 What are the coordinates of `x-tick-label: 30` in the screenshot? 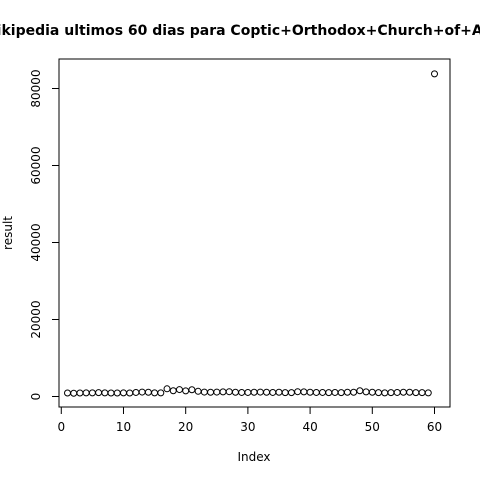 It's located at (247, 427).